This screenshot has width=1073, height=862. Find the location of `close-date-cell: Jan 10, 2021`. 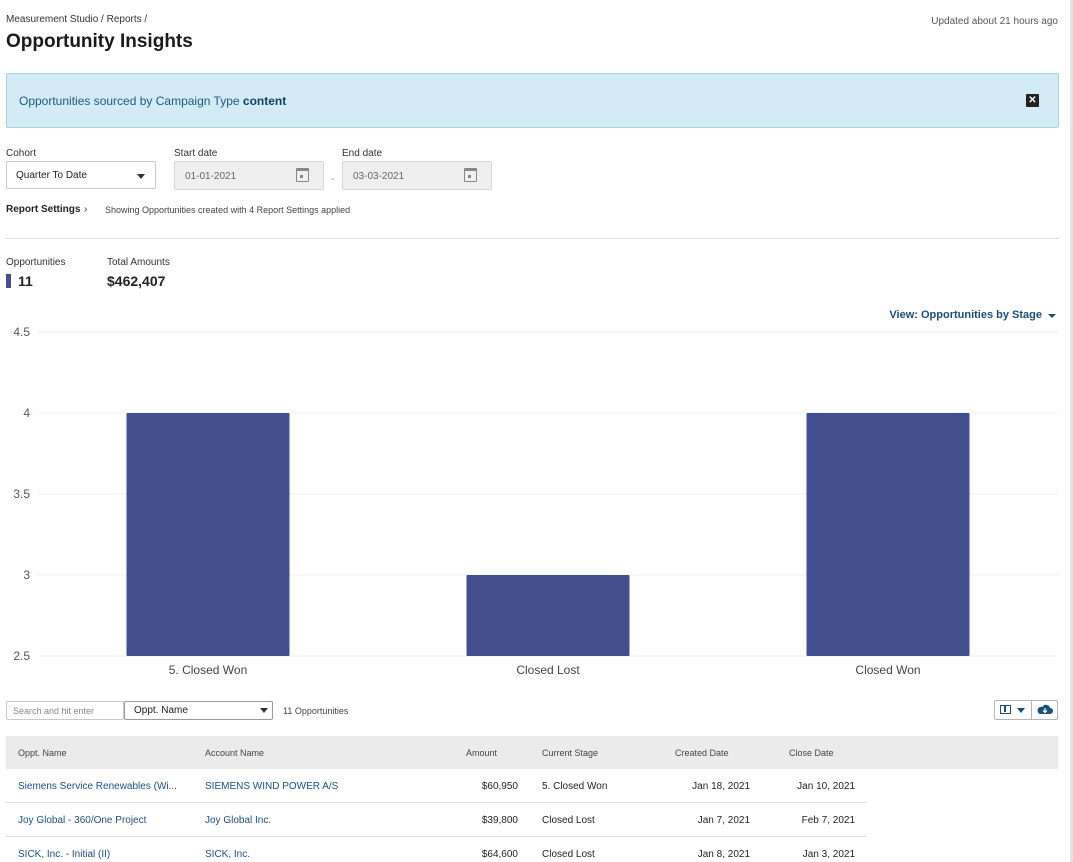

close-date-cell: Jan 10, 2021 is located at coordinates (826, 786).